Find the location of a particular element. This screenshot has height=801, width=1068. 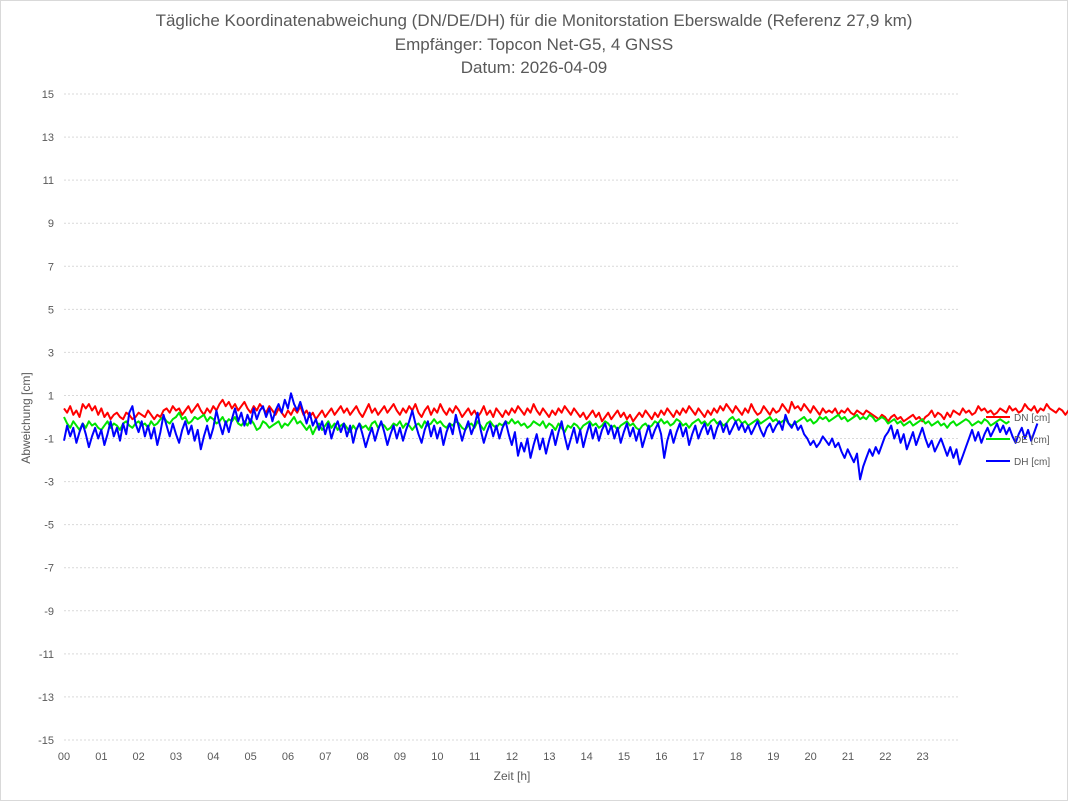

y-tick-label: -1 is located at coordinates (49, 440).